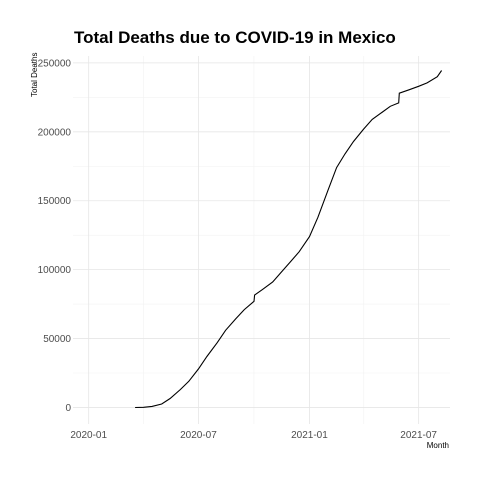 The width and height of the screenshot is (480, 480). What do you see at coordinates (68, 408) in the screenshot?
I see `y-tick-label: 0` at bounding box center [68, 408].